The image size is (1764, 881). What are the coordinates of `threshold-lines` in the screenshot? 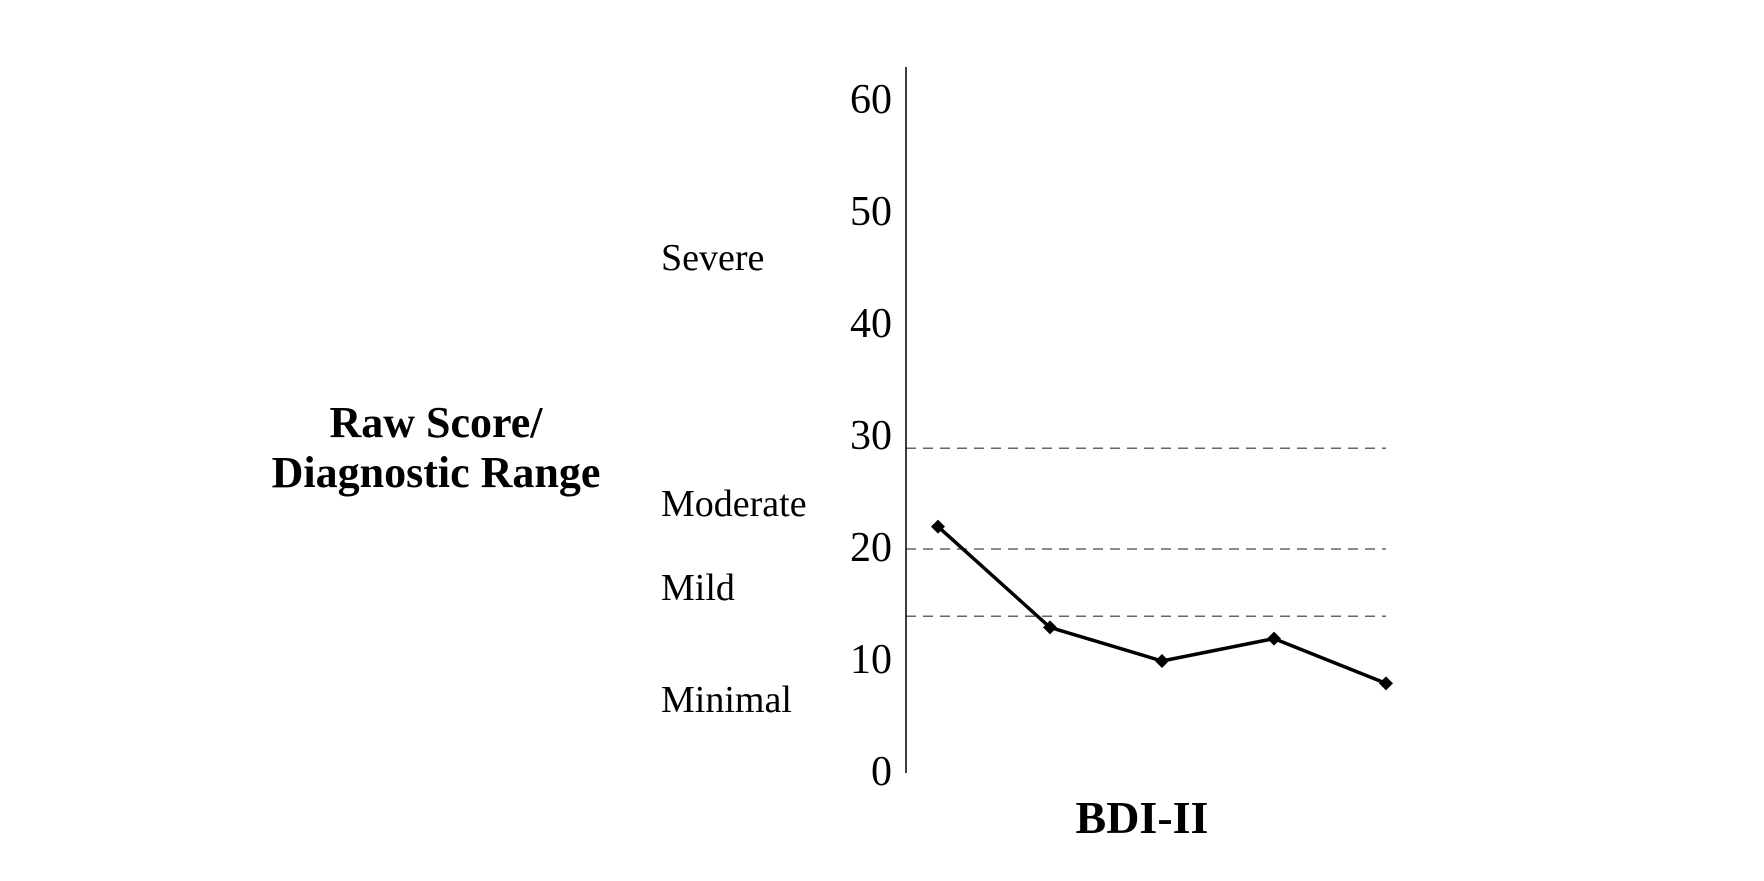 It's located at (1146, 532).